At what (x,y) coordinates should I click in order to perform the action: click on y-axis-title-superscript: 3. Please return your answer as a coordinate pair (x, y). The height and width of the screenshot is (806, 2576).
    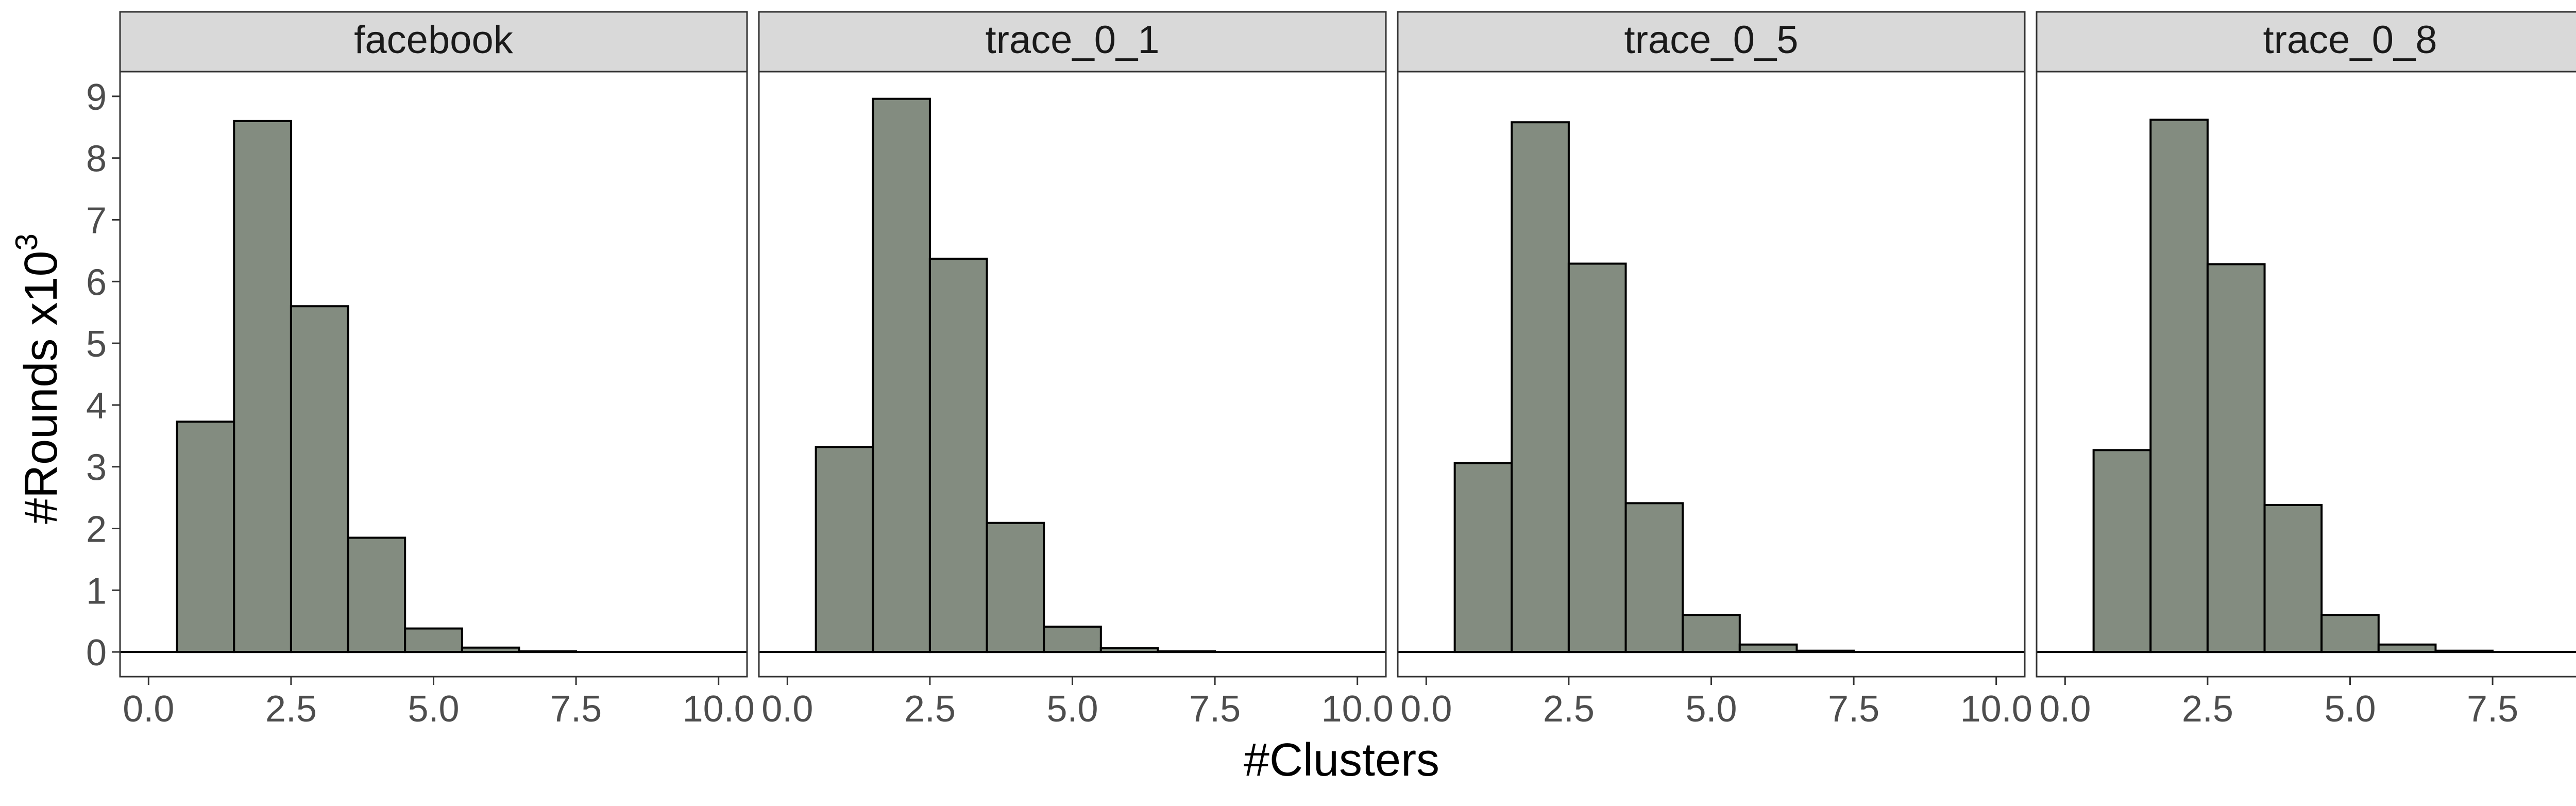
    Looking at the image, I should click on (26, 242).